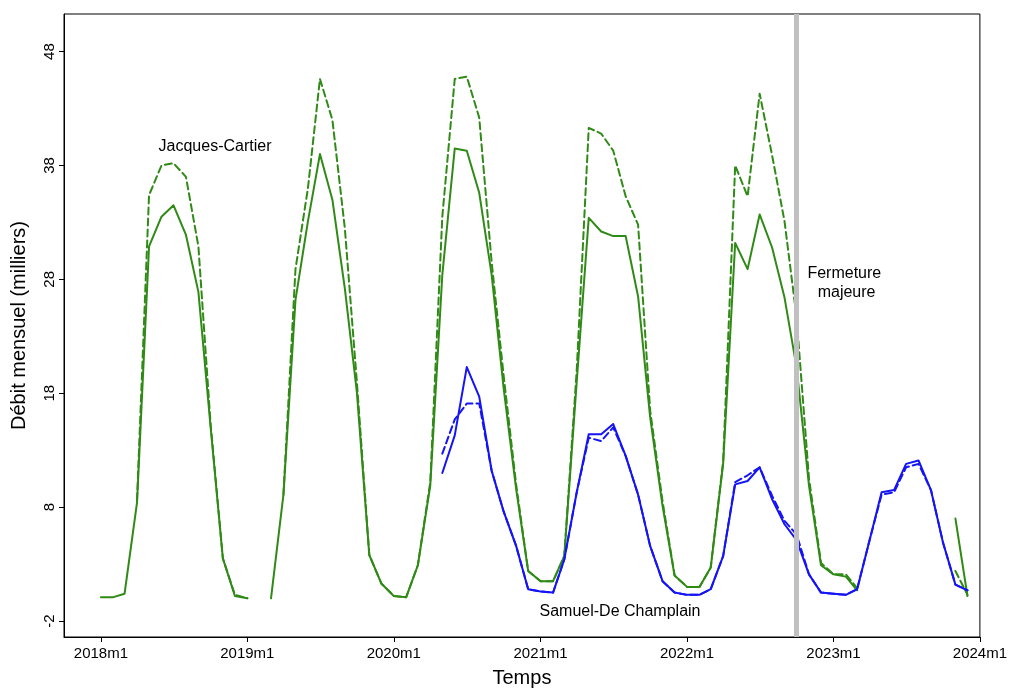 Image resolution: width=1010 pixels, height=700 pixels. Describe the element at coordinates (620, 610) in the screenshot. I see `series-label: Samuel-De Champlain` at that location.